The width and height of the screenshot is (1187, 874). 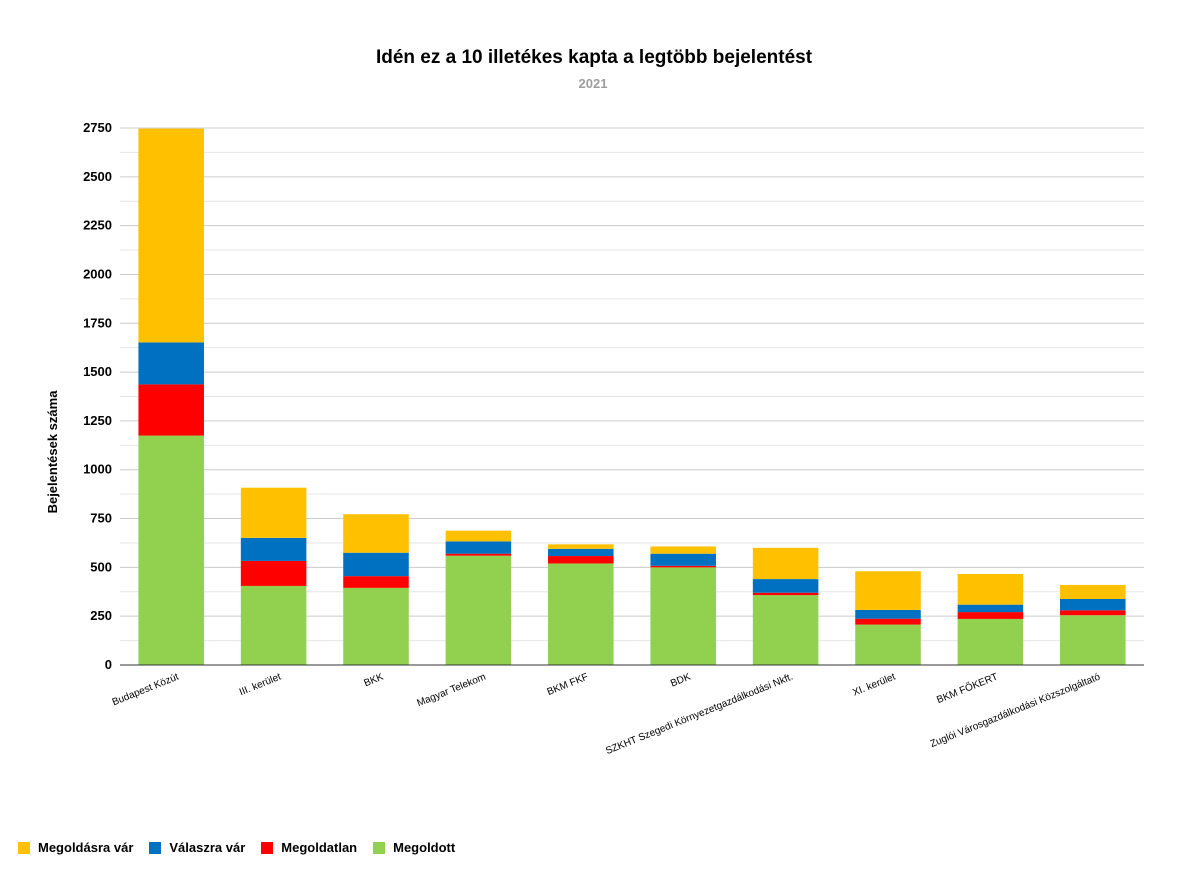 I want to click on y-tick-label: 250, so click(x=101, y=615).